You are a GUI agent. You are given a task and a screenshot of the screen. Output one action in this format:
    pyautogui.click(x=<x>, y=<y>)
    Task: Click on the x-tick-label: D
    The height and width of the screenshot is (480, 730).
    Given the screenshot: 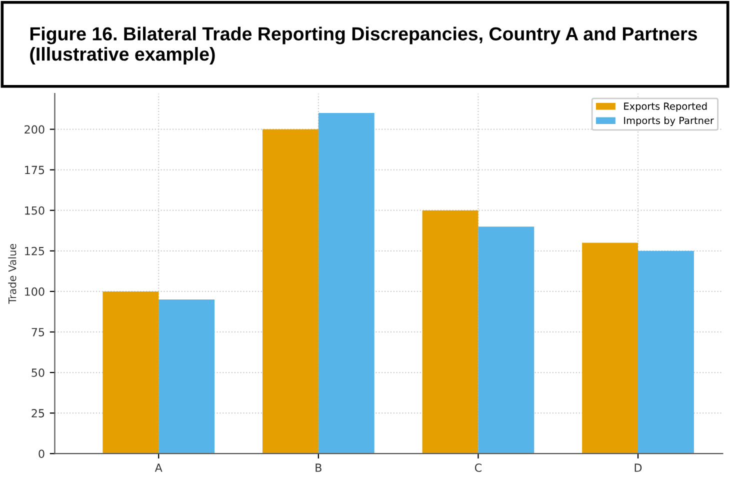 What is the action you would take?
    pyautogui.click(x=638, y=468)
    